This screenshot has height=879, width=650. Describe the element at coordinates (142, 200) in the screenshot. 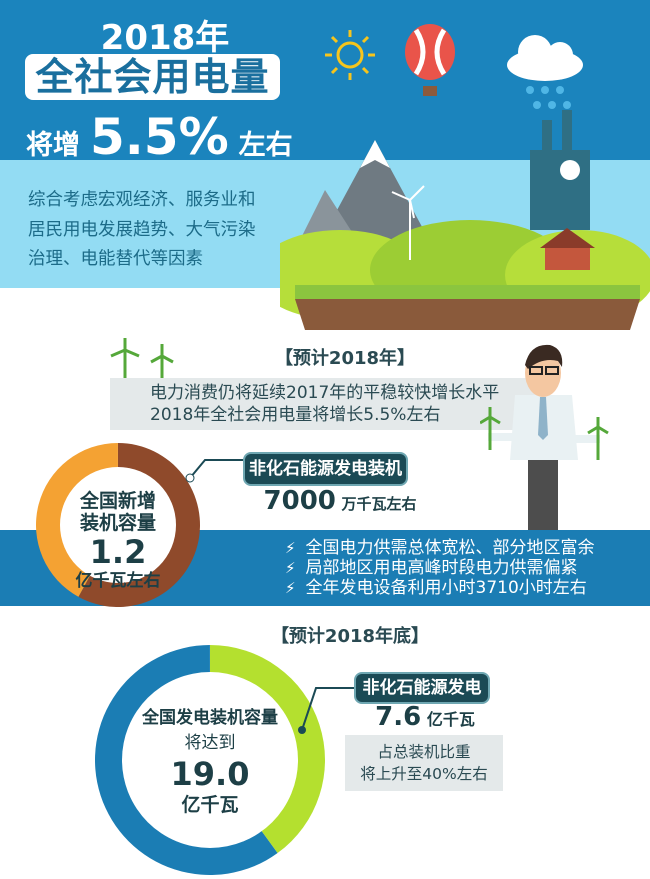

I see `intro-line: 综合考虑宏观经济、服务业和` at that location.